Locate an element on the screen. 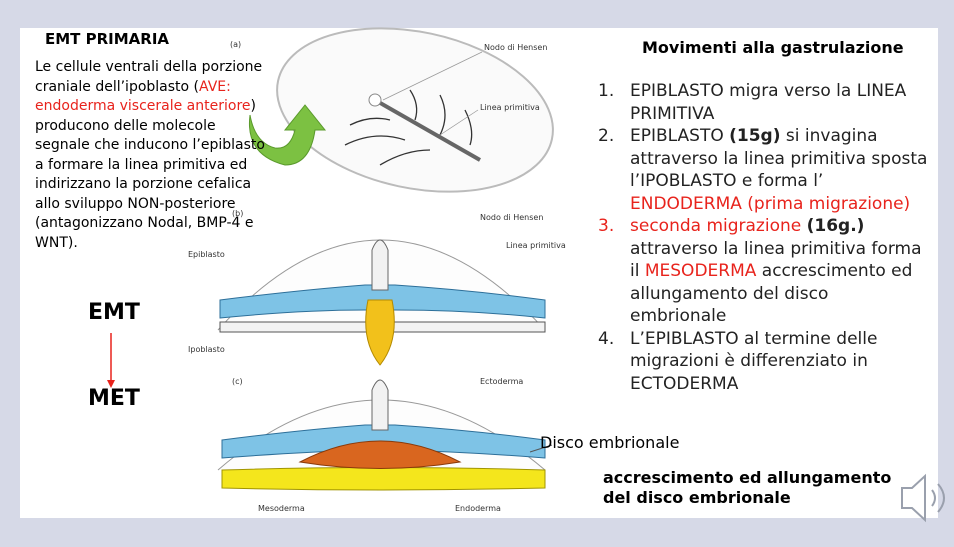 The image size is (954, 547). text-segment: seconda migrazione is located at coordinates (718, 226).